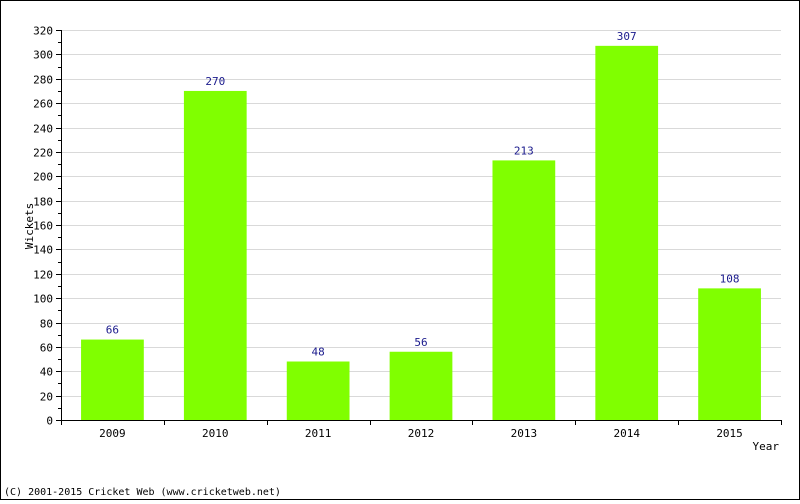  I want to click on x-tick-label-2014: 2014, so click(626, 433).